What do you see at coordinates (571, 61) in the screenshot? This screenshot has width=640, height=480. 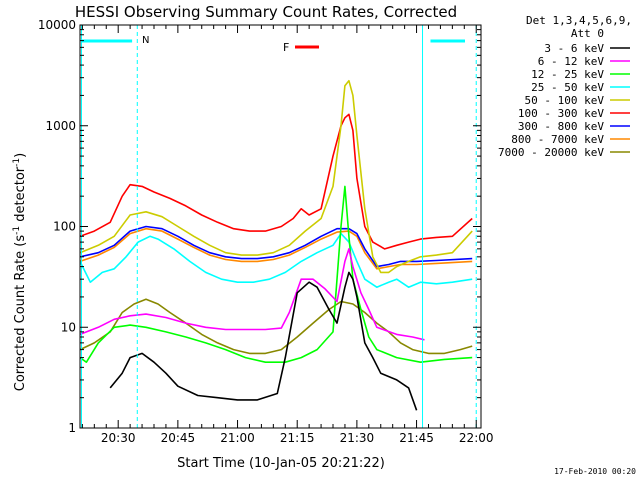 I see `legend-label: 6 - 12 keV` at bounding box center [571, 61].